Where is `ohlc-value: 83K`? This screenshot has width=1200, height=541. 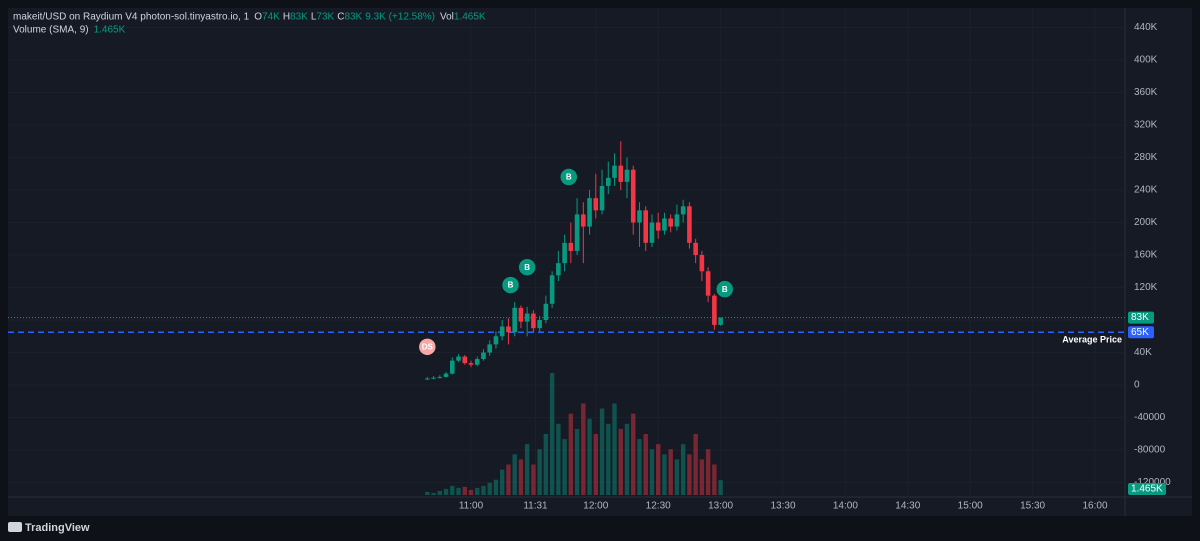
ohlc-value: 83K is located at coordinates (299, 17).